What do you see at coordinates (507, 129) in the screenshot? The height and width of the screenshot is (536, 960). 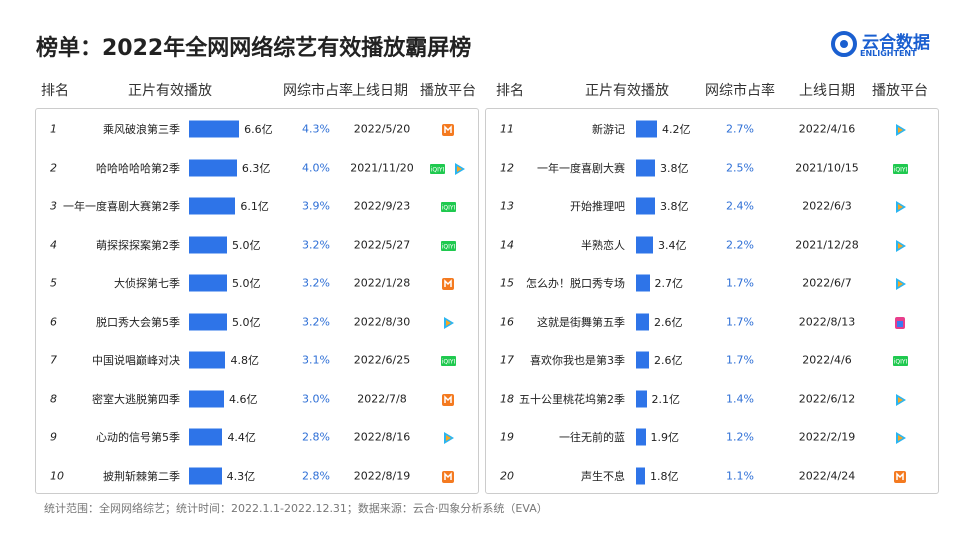 I see `rank: 11` at bounding box center [507, 129].